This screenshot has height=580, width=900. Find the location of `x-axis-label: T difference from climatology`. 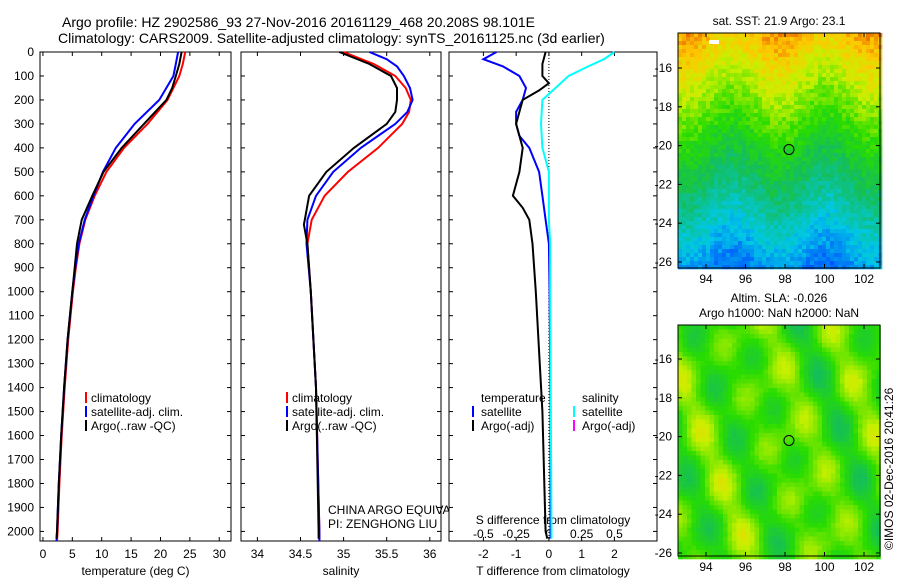

x-axis-label: T difference from climatology is located at coordinates (553, 571).